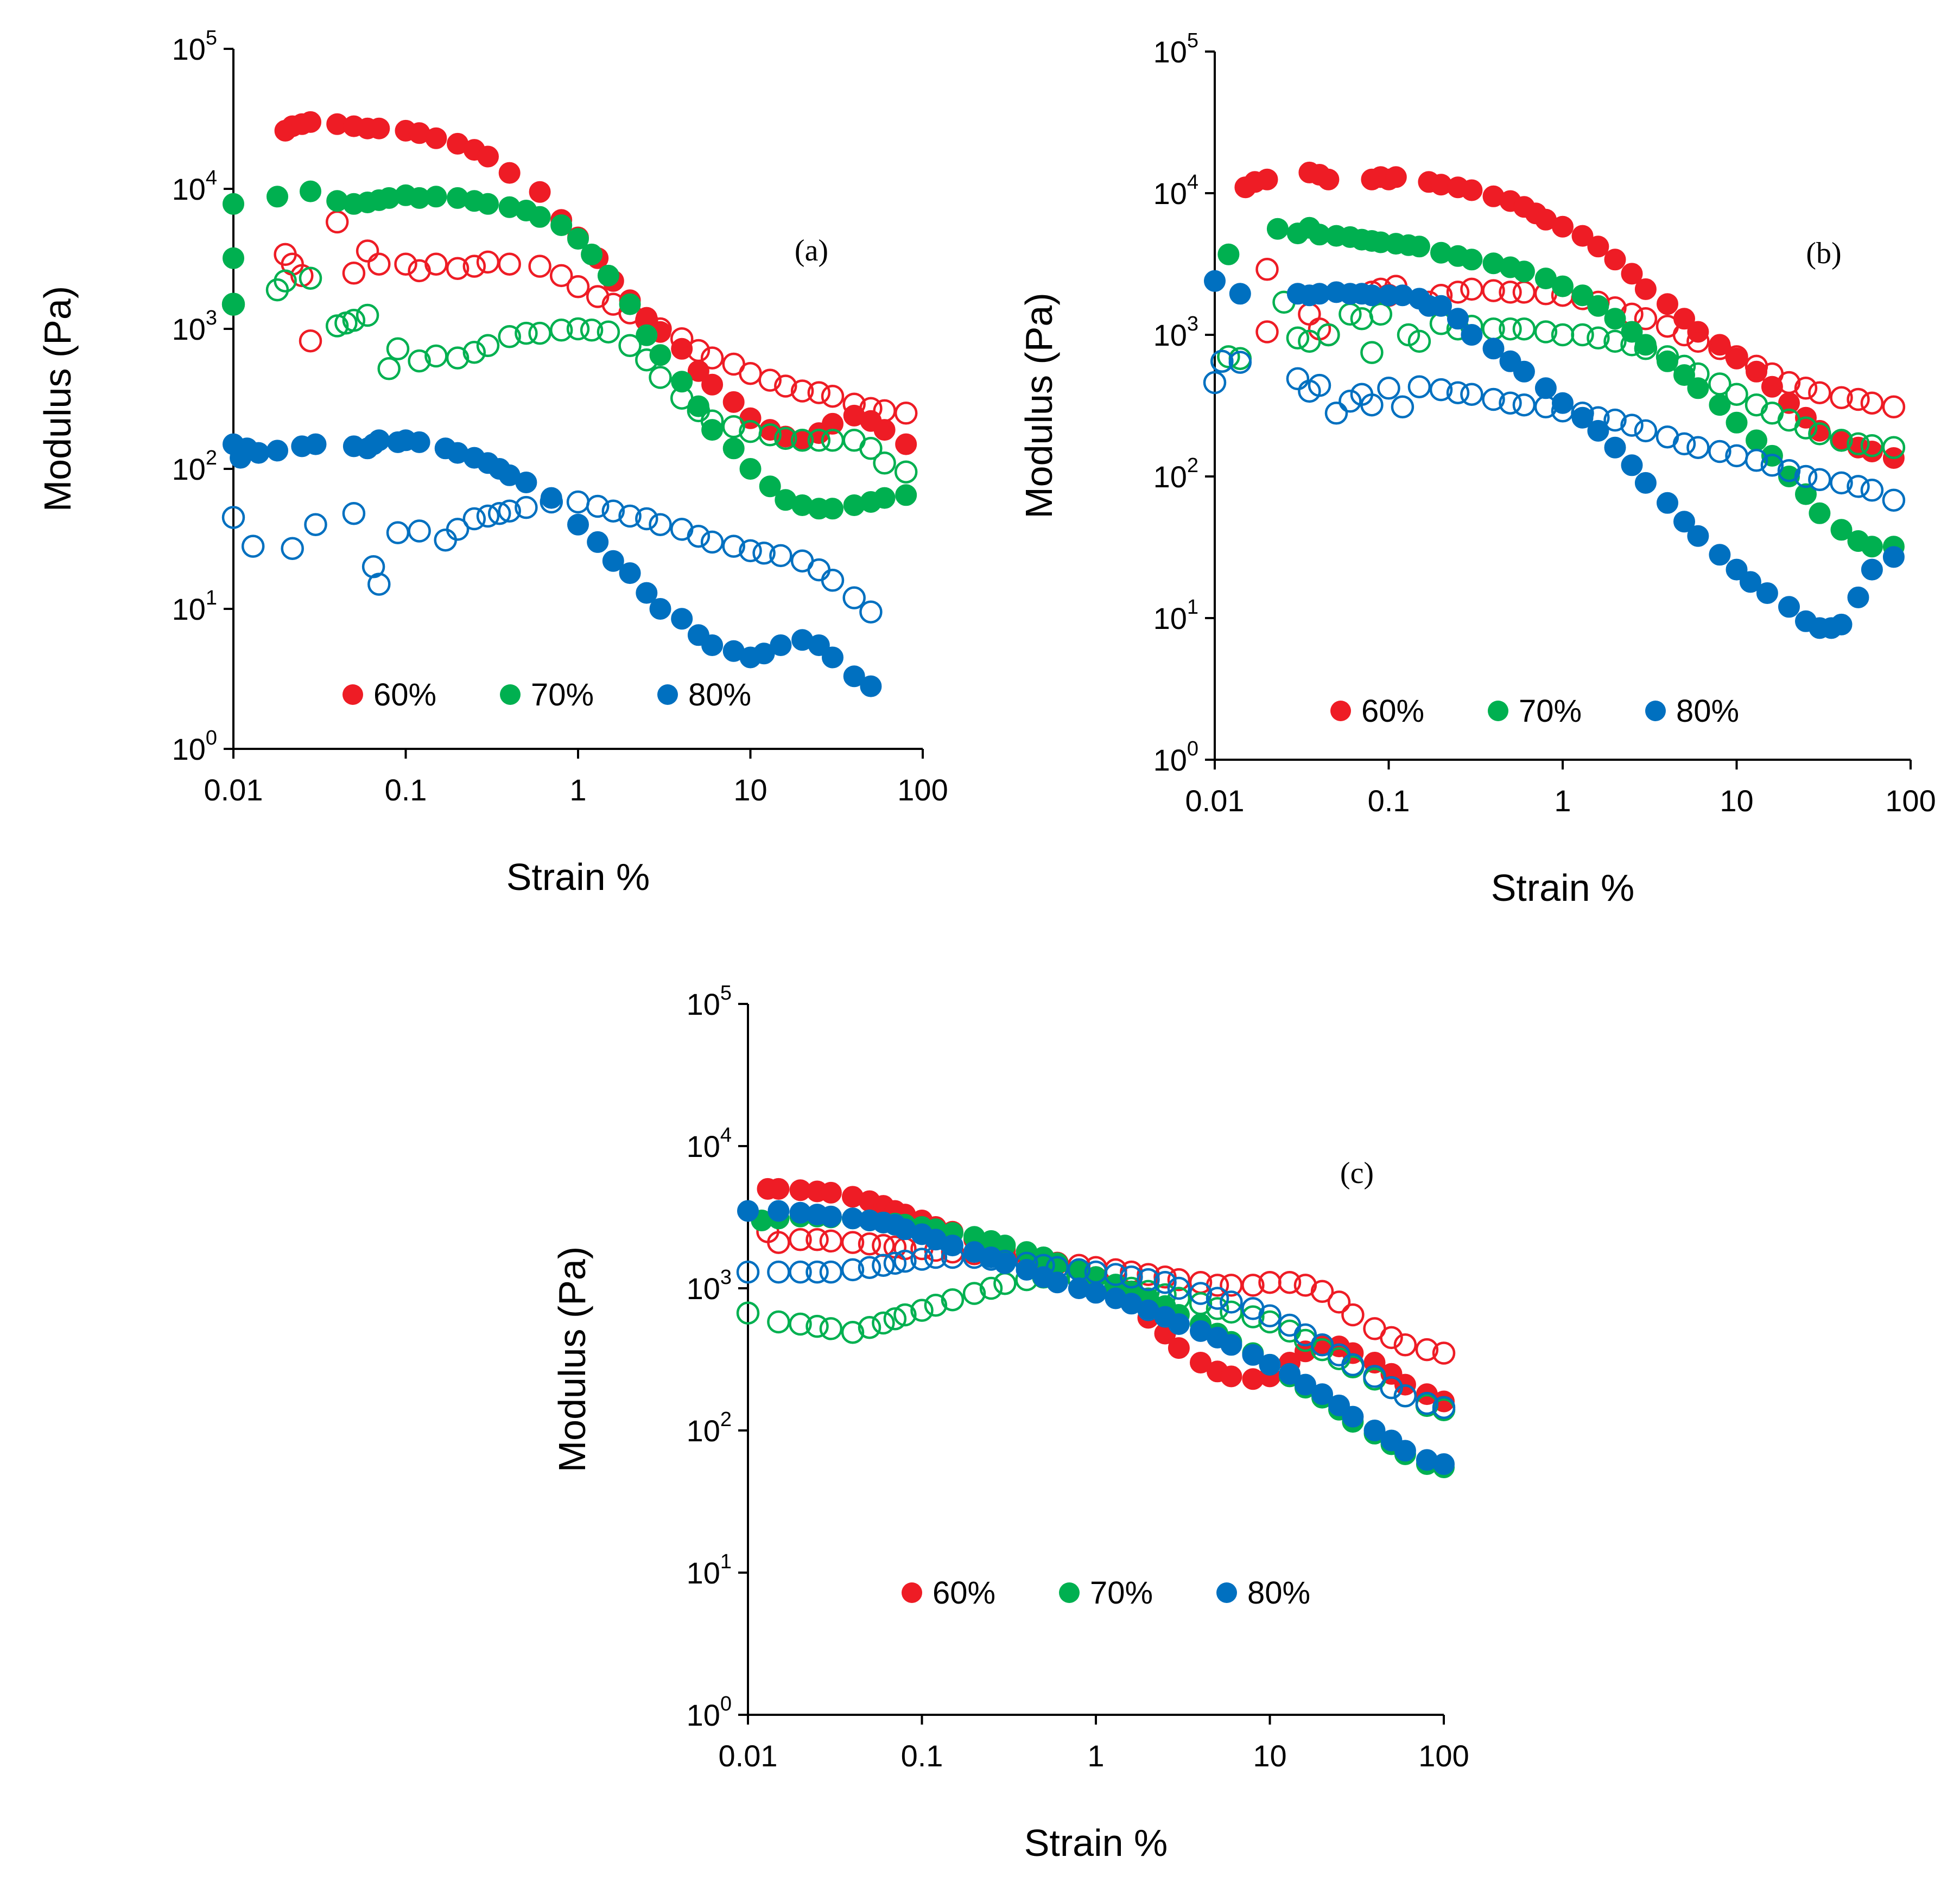  Describe the element at coordinates (1121, 1593) in the screenshot. I see `legend-label: 70%` at that location.